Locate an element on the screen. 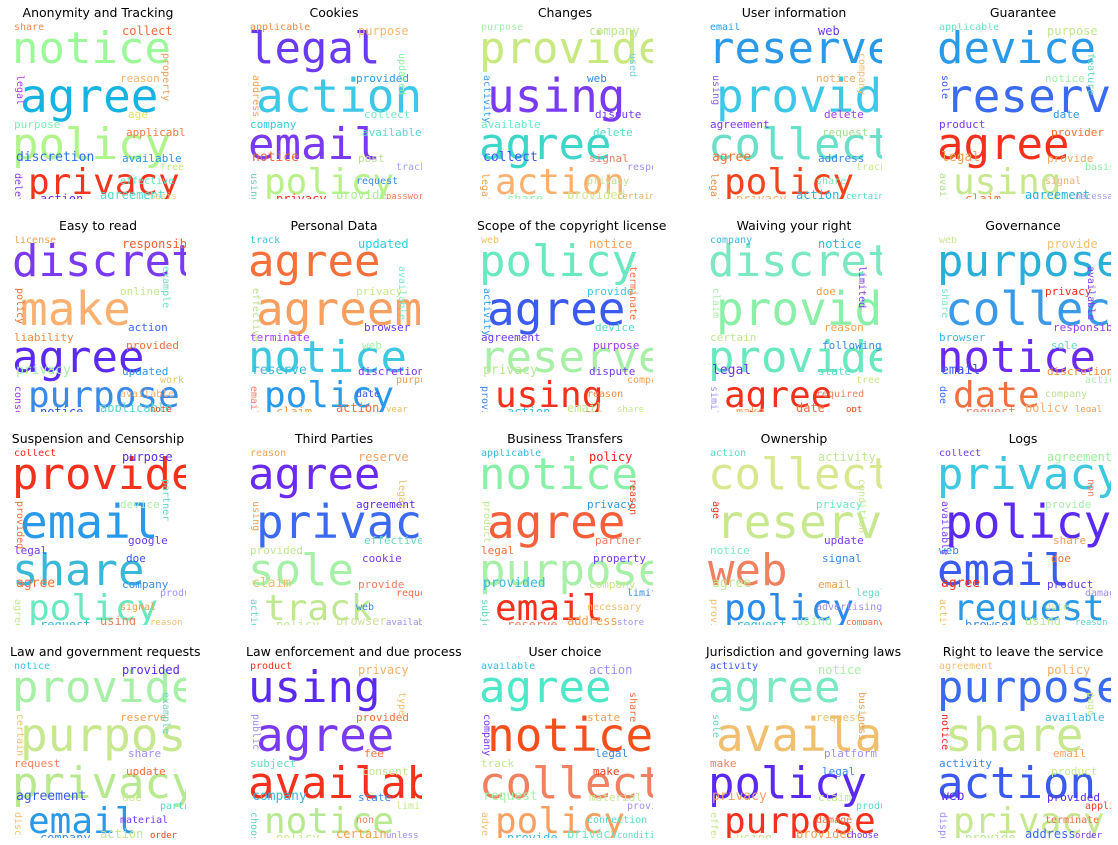 The height and width of the screenshot is (845, 1118). panel-title: User choice is located at coordinates (565, 651).